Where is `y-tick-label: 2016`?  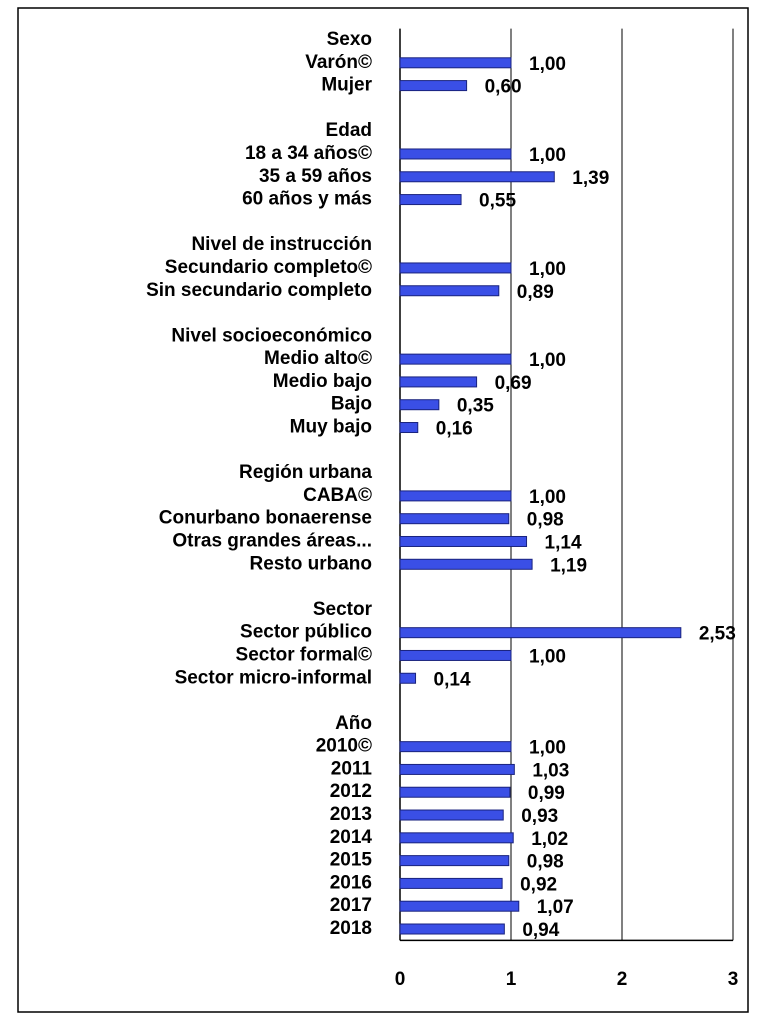
y-tick-label: 2016 is located at coordinates (351, 882).